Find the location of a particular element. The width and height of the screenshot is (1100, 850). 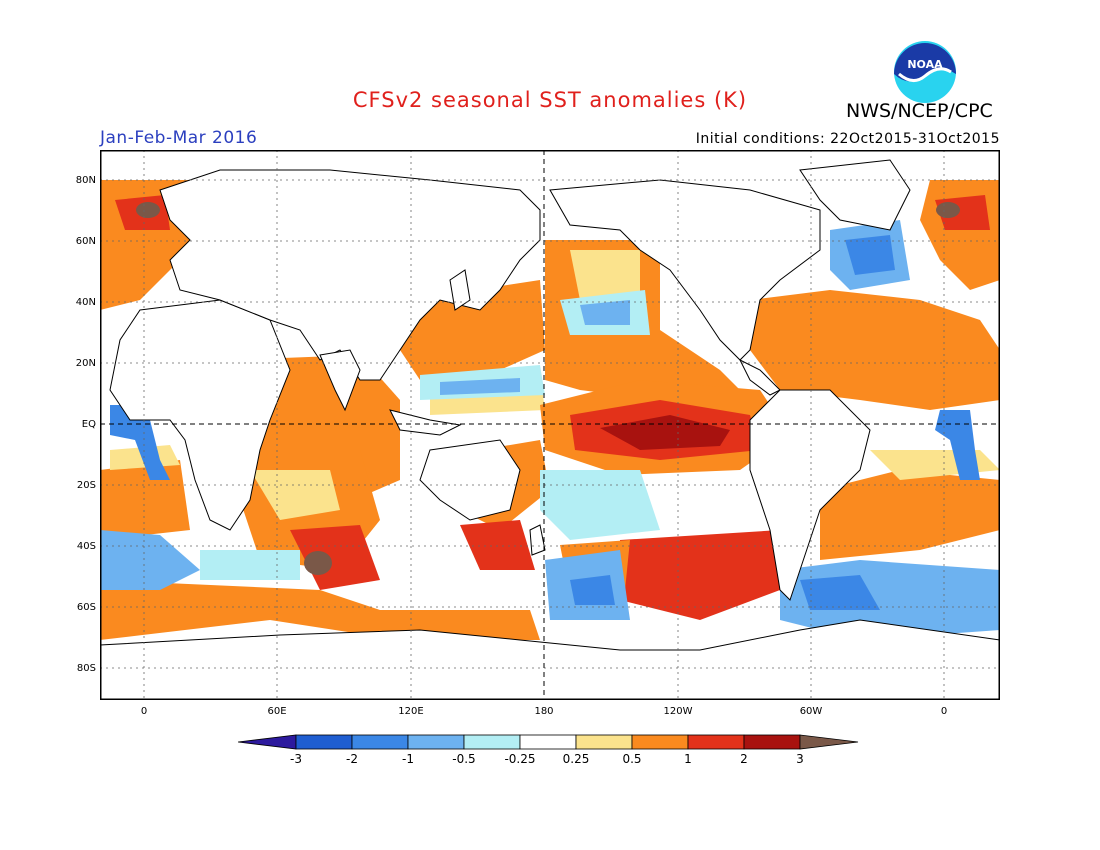

colorbar-label: -1 is located at coordinates (408, 759).